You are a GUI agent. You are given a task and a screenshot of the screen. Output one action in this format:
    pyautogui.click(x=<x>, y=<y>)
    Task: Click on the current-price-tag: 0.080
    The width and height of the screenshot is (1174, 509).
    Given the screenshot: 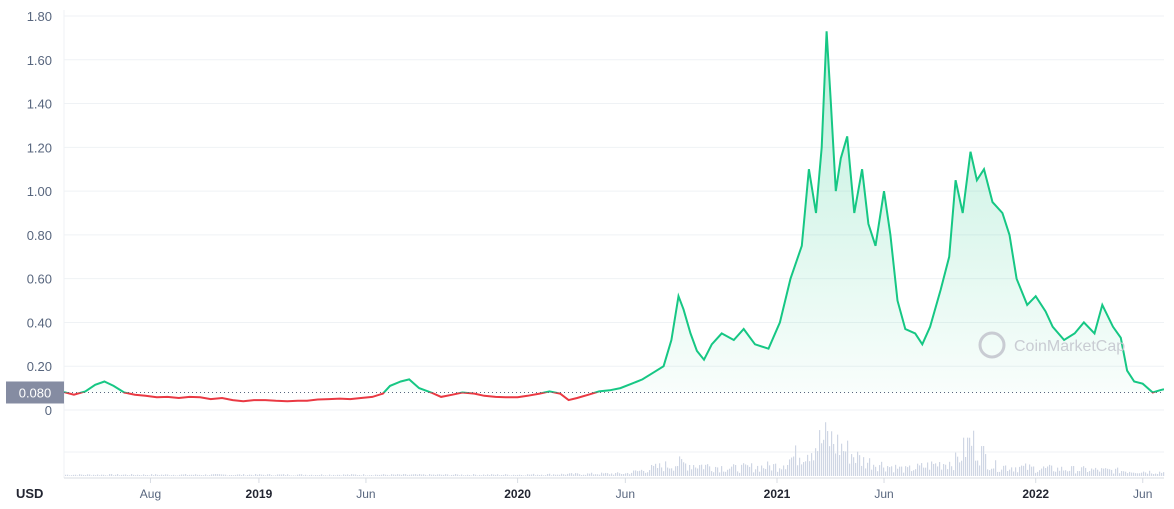 What is the action you would take?
    pyautogui.click(x=35, y=392)
    